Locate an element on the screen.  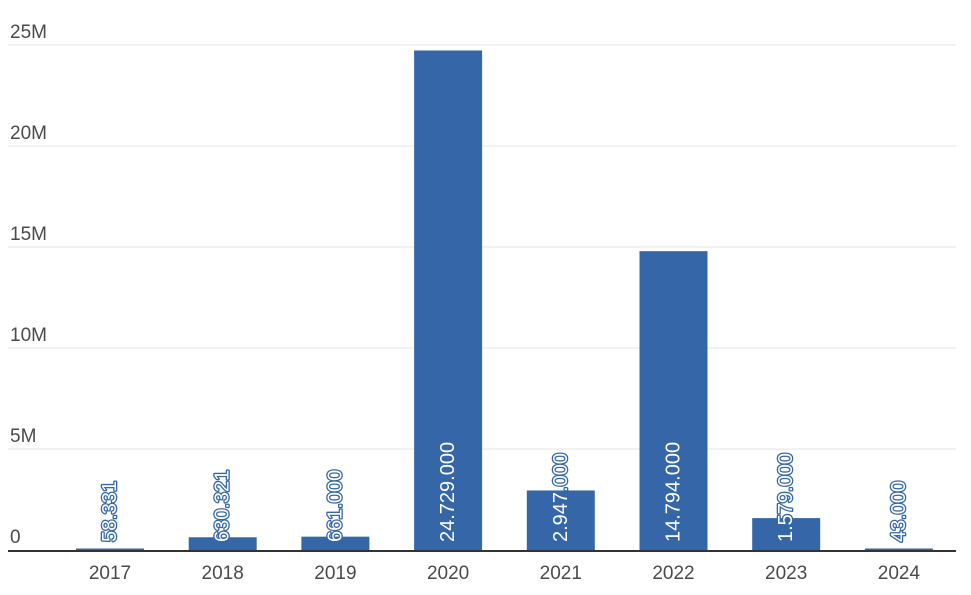
bar-2021 is located at coordinates (560, 520).